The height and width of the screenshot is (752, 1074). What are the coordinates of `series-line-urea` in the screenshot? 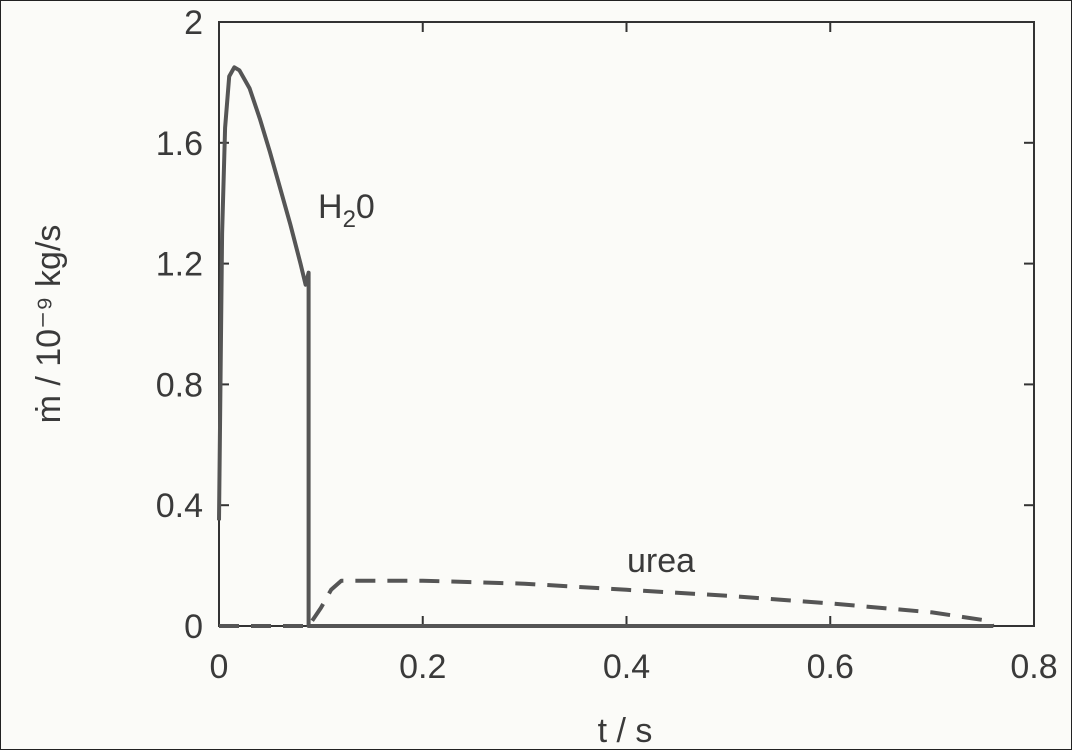 It's located at (607, 603).